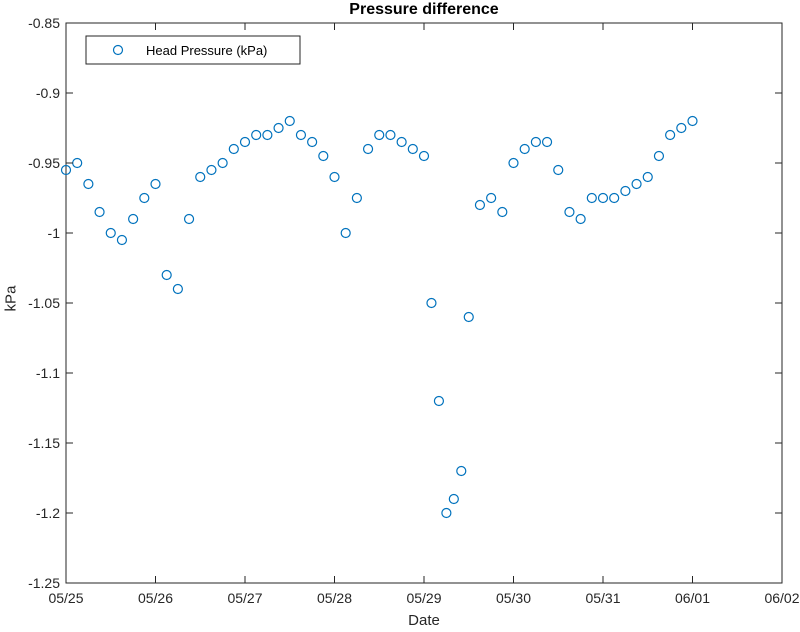  What do you see at coordinates (334, 598) in the screenshot?
I see `x-tick-label: 05/28` at bounding box center [334, 598].